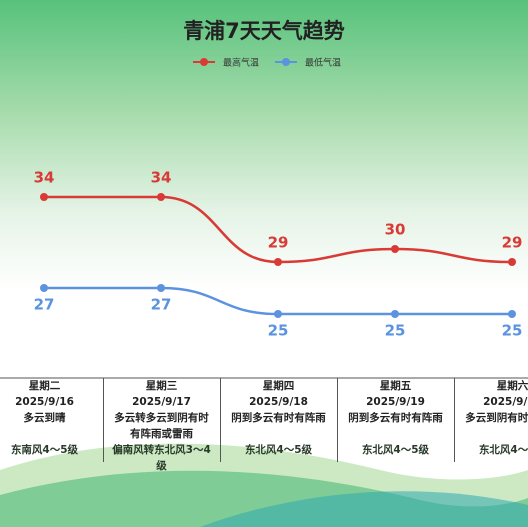 Image resolution: width=528 pixels, height=527 pixels. I want to click on weather: 多云到晴, so click(44, 418).